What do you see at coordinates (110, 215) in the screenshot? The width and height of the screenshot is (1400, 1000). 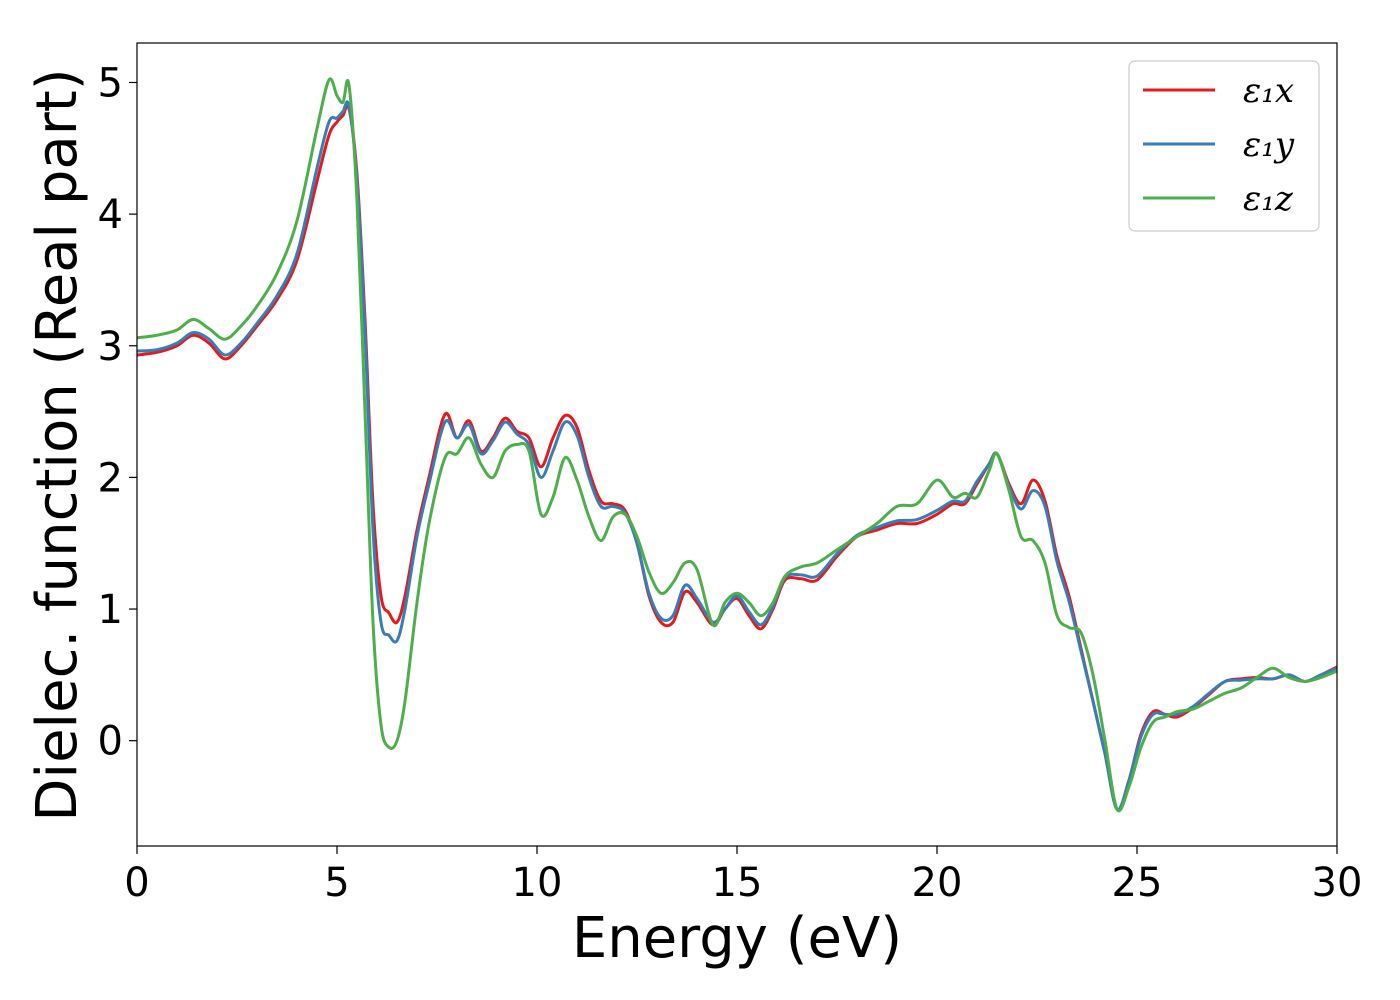 I see `y-tick-label: 4` at bounding box center [110, 215].